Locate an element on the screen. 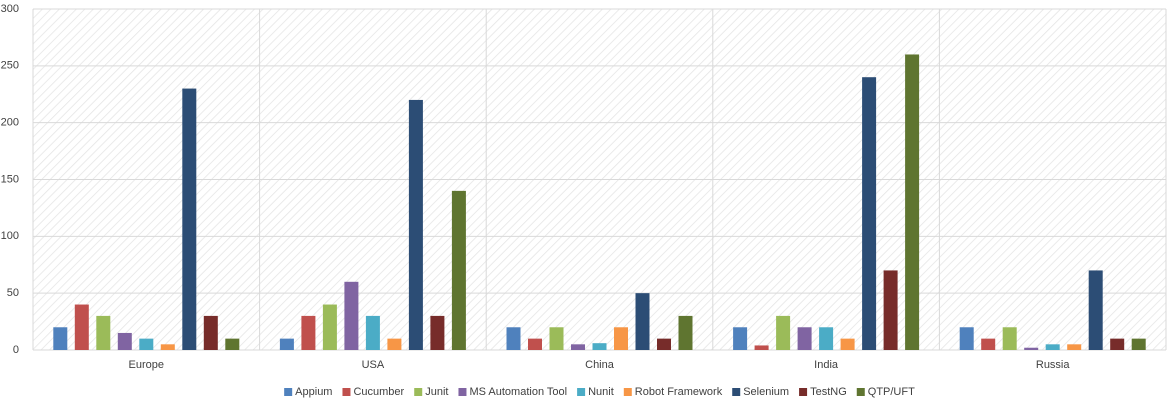 The height and width of the screenshot is (410, 1169). legend-label: Cucumber is located at coordinates (378, 392).